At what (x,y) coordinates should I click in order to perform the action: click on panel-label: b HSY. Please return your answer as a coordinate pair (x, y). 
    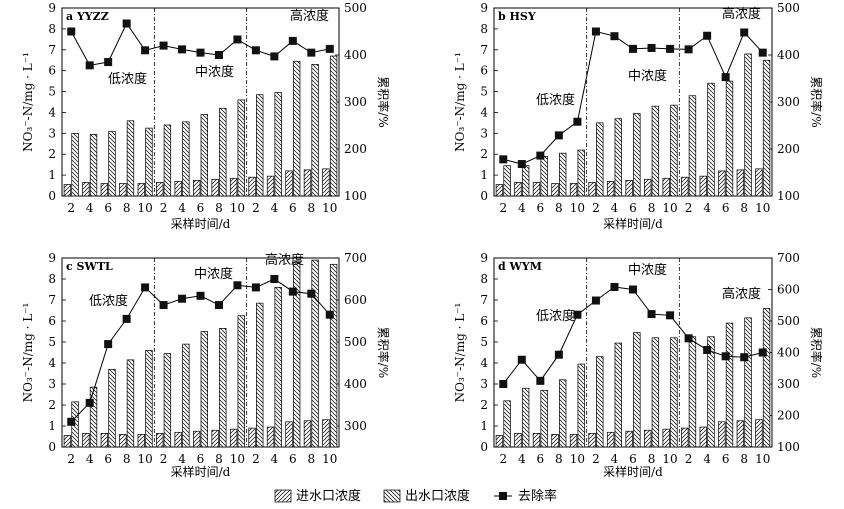
    Looking at the image, I should click on (517, 16).